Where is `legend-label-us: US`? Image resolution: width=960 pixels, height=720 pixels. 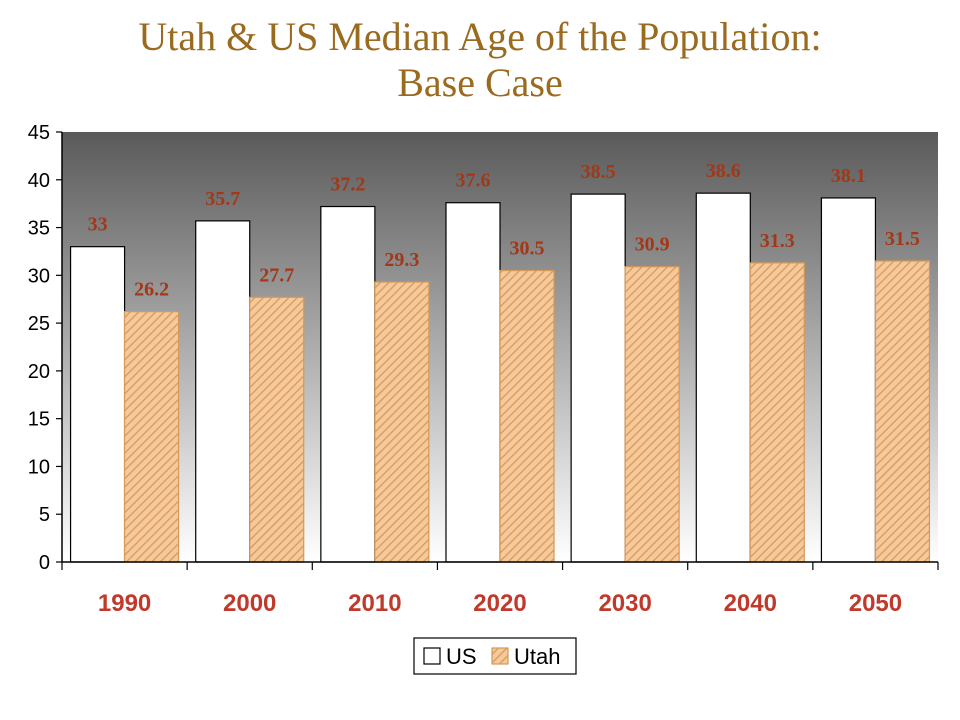 legend-label-us: US is located at coordinates (461, 656).